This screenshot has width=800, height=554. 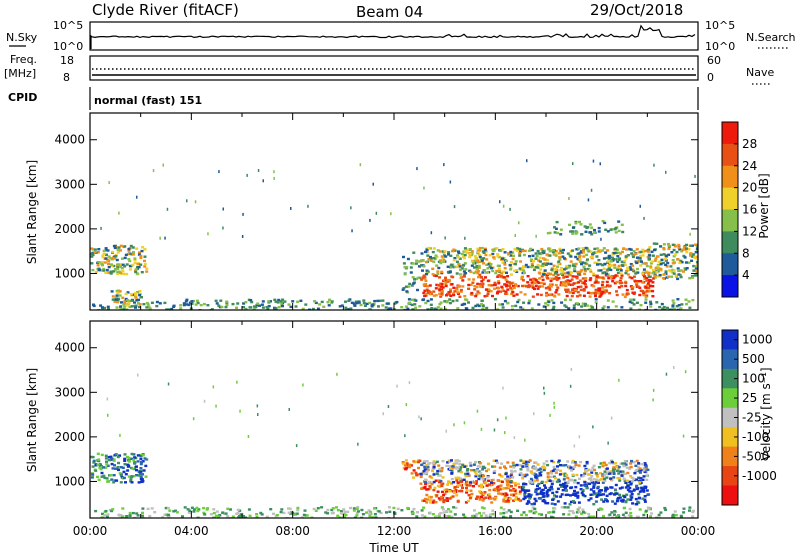 What do you see at coordinates (752, 418) in the screenshot?
I see `colorbar-tick-label: -25` at bounding box center [752, 418].